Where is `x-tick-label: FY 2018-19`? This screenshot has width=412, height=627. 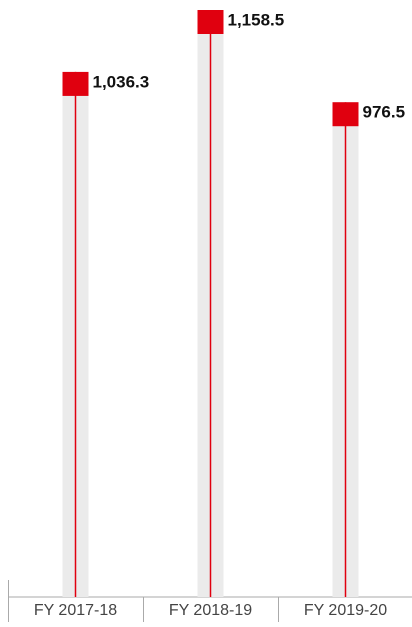 x-tick-label: FY 2018-19 is located at coordinates (210, 610).